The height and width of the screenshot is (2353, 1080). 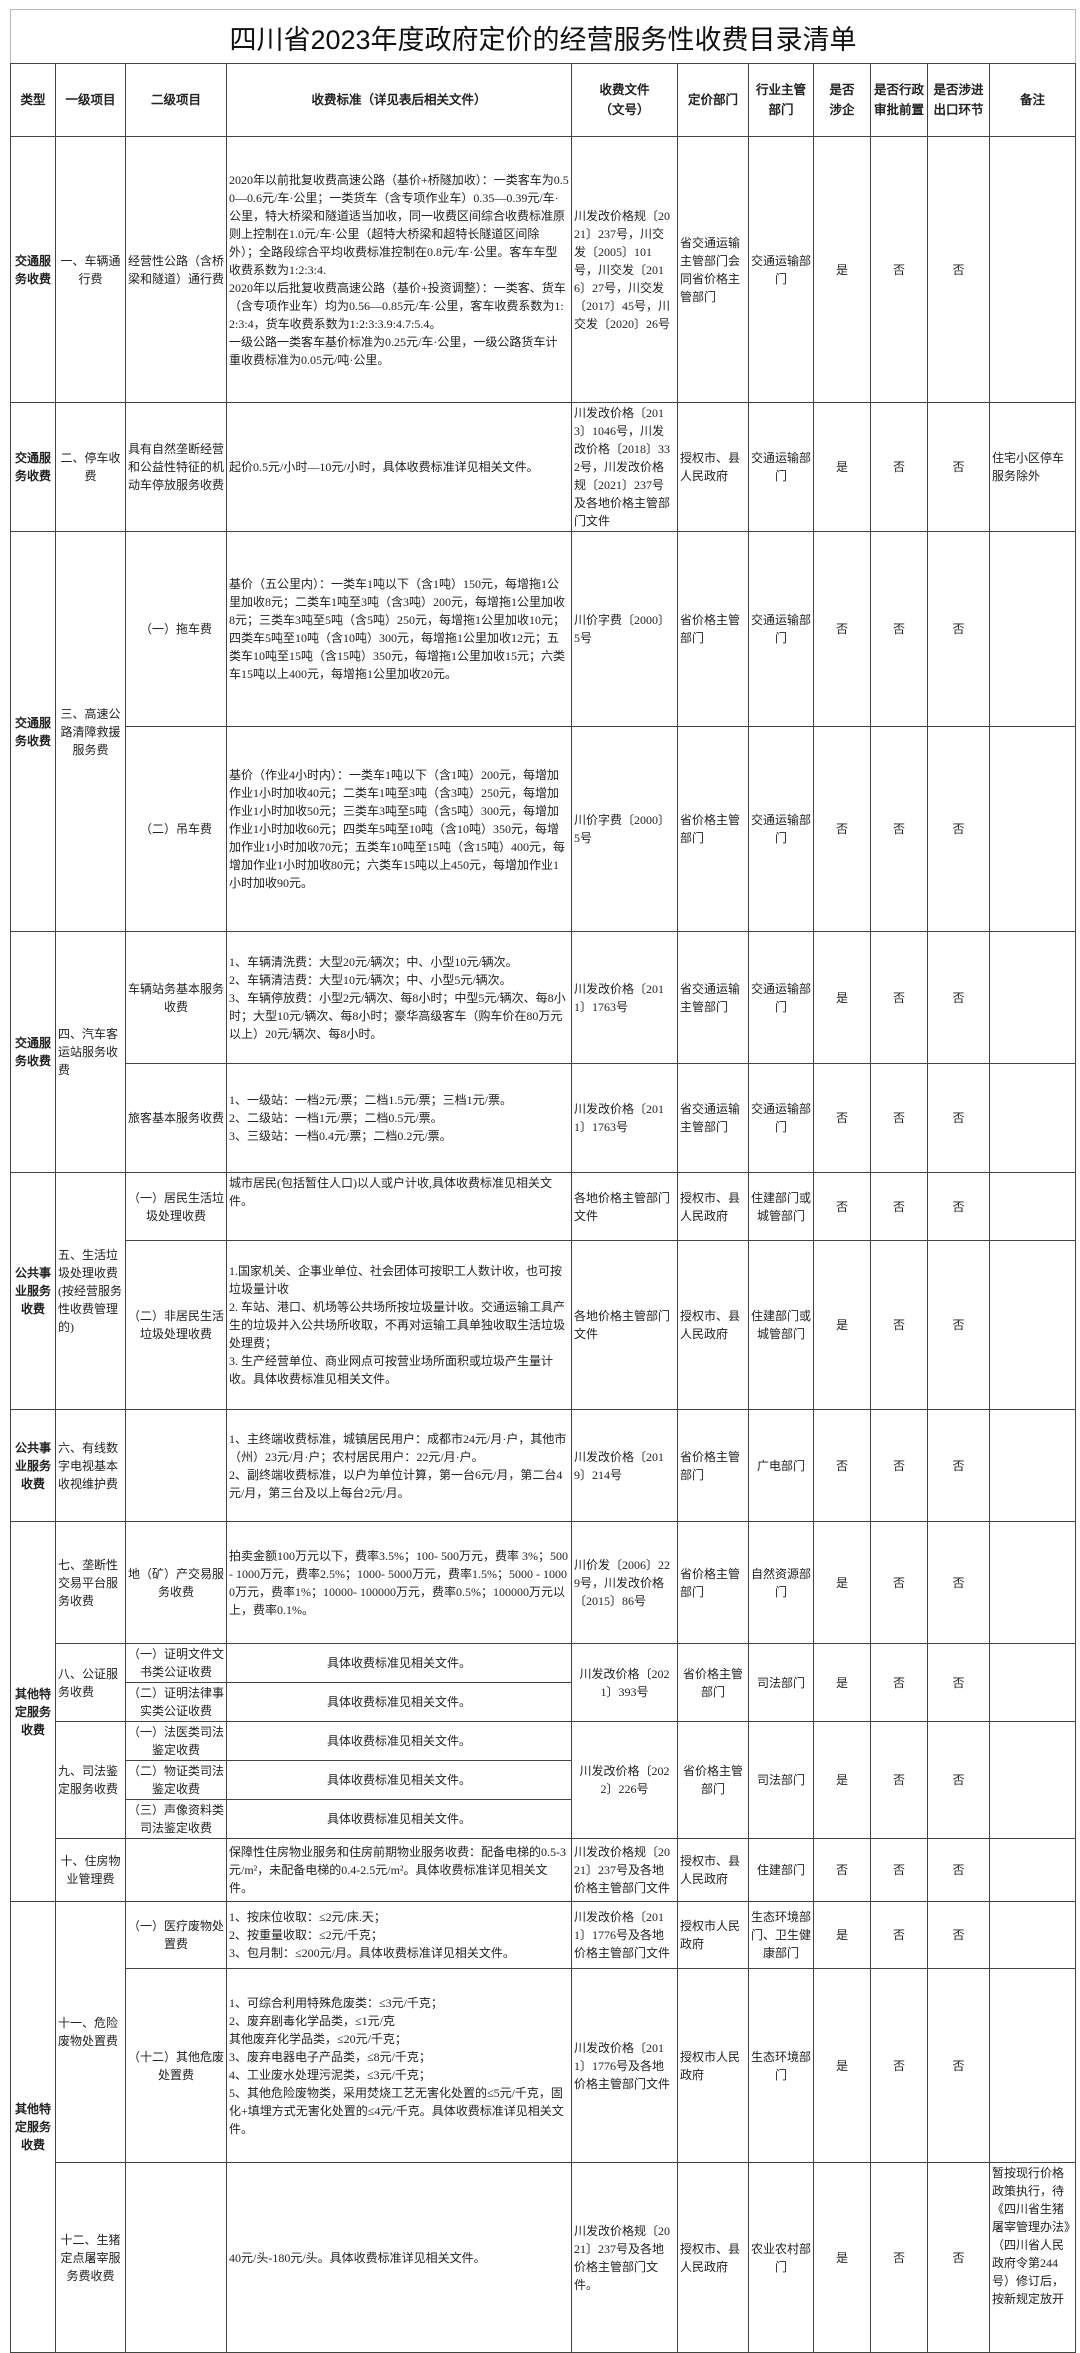 What do you see at coordinates (176, 2065) in the screenshot?
I see `cell-level2: （十二）其他危废处置费` at bounding box center [176, 2065].